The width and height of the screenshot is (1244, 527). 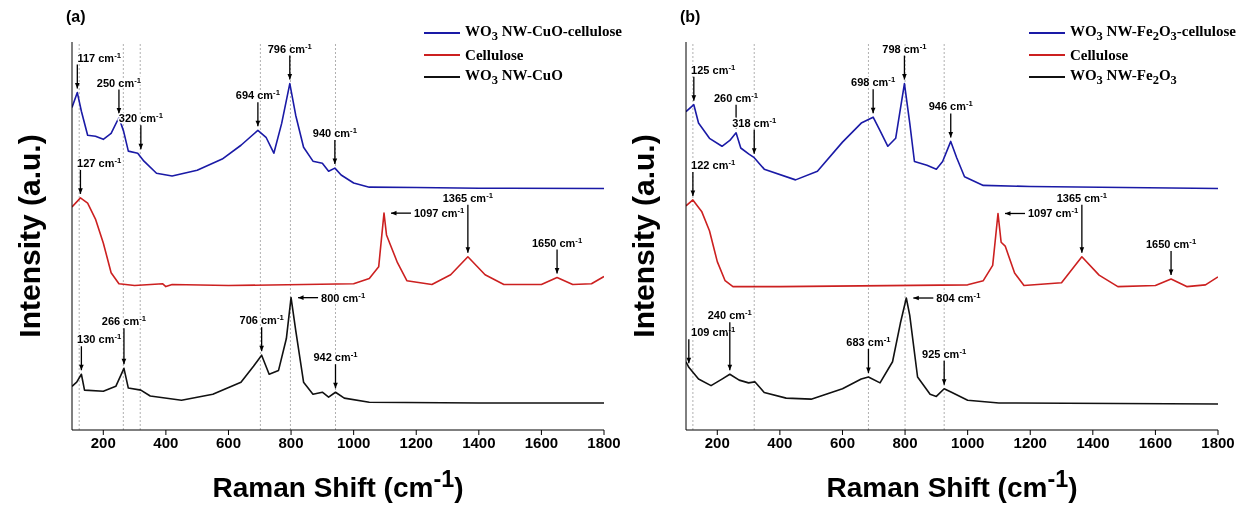 I want to click on annotation: 798 cm$^{-1}$, so click(x=905, y=48).